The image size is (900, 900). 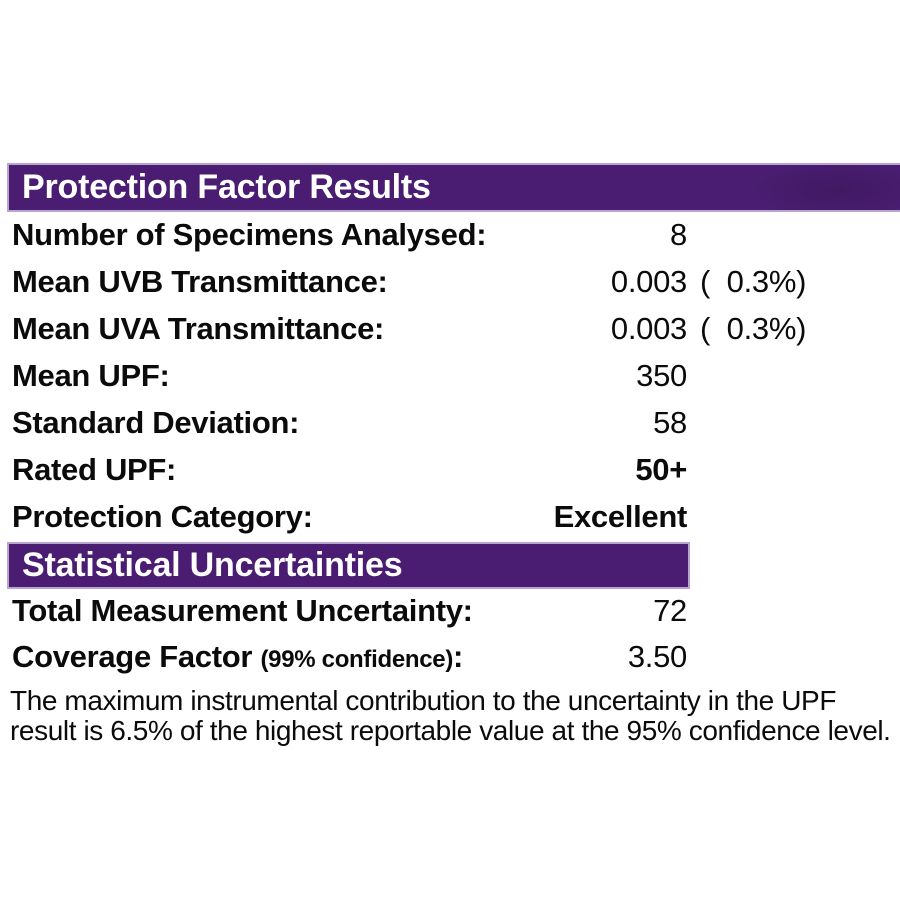 What do you see at coordinates (456, 282) in the screenshot?
I see `row-mean-uvb-transmittance: Mean UVB Transmittance: 0.003 ( 0.3%)` at bounding box center [456, 282].